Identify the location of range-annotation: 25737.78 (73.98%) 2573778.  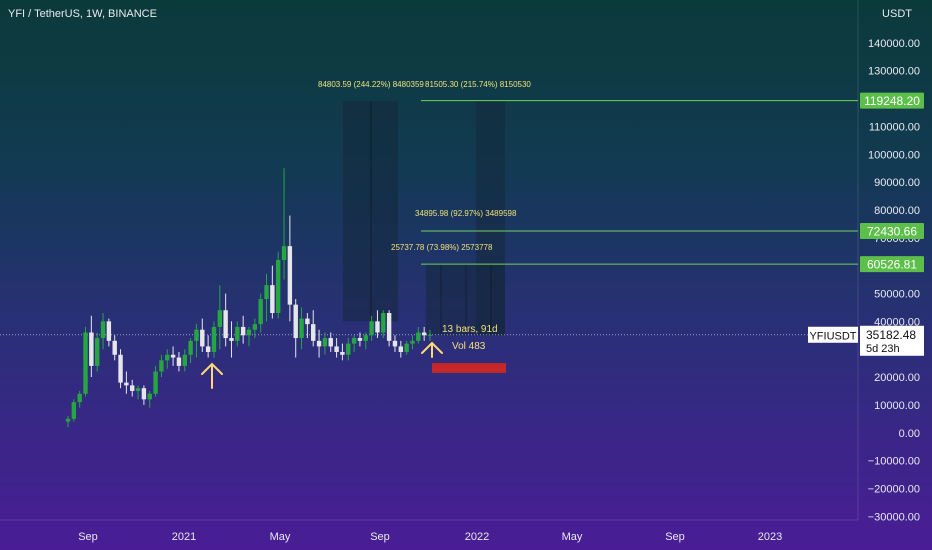
(442, 247).